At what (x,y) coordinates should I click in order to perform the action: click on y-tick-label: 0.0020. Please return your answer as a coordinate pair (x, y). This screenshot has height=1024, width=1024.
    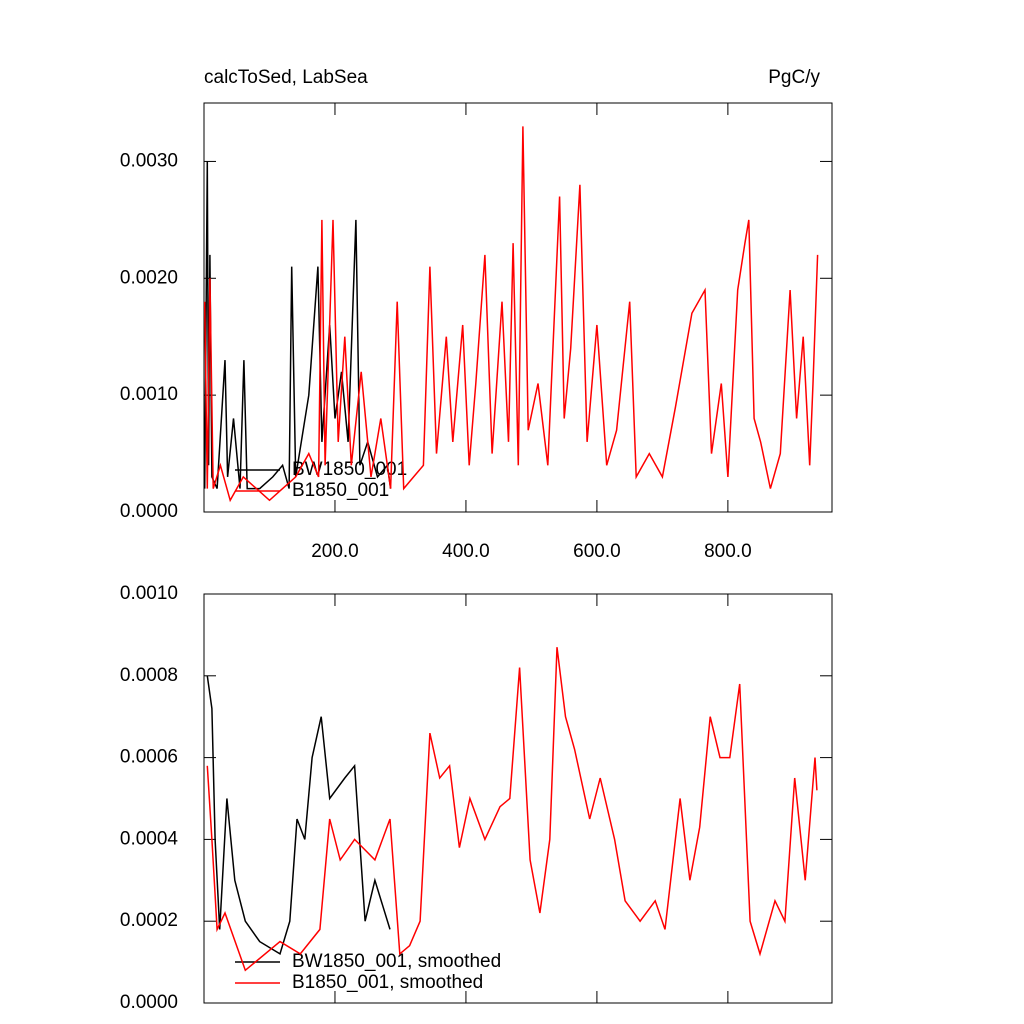
    Looking at the image, I should click on (149, 277).